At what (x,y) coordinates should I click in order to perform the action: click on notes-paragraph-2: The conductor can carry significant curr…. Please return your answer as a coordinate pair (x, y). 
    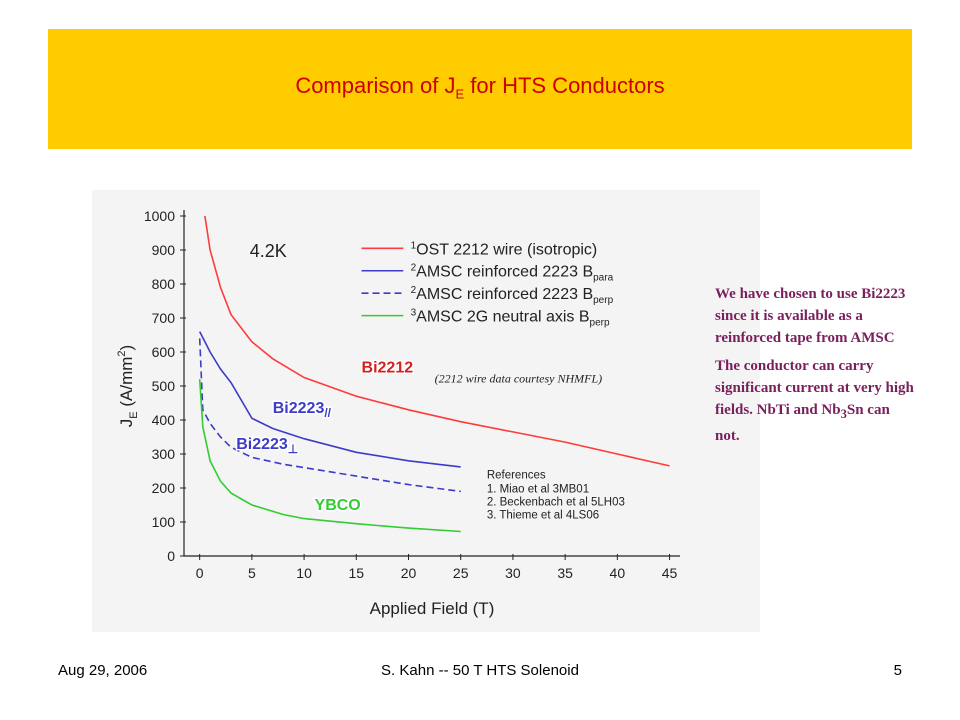
    Looking at the image, I should click on (815, 401).